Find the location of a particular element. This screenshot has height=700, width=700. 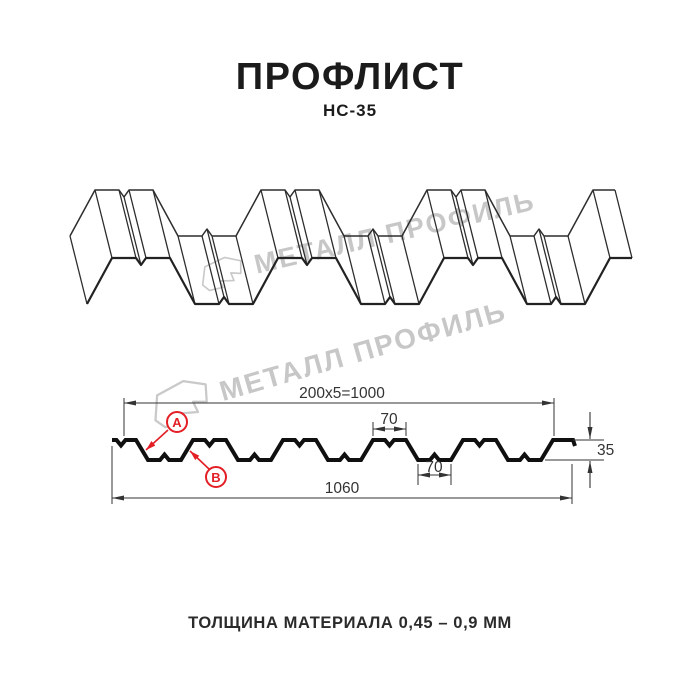

dim-height-label: 35 is located at coordinates (605, 450).